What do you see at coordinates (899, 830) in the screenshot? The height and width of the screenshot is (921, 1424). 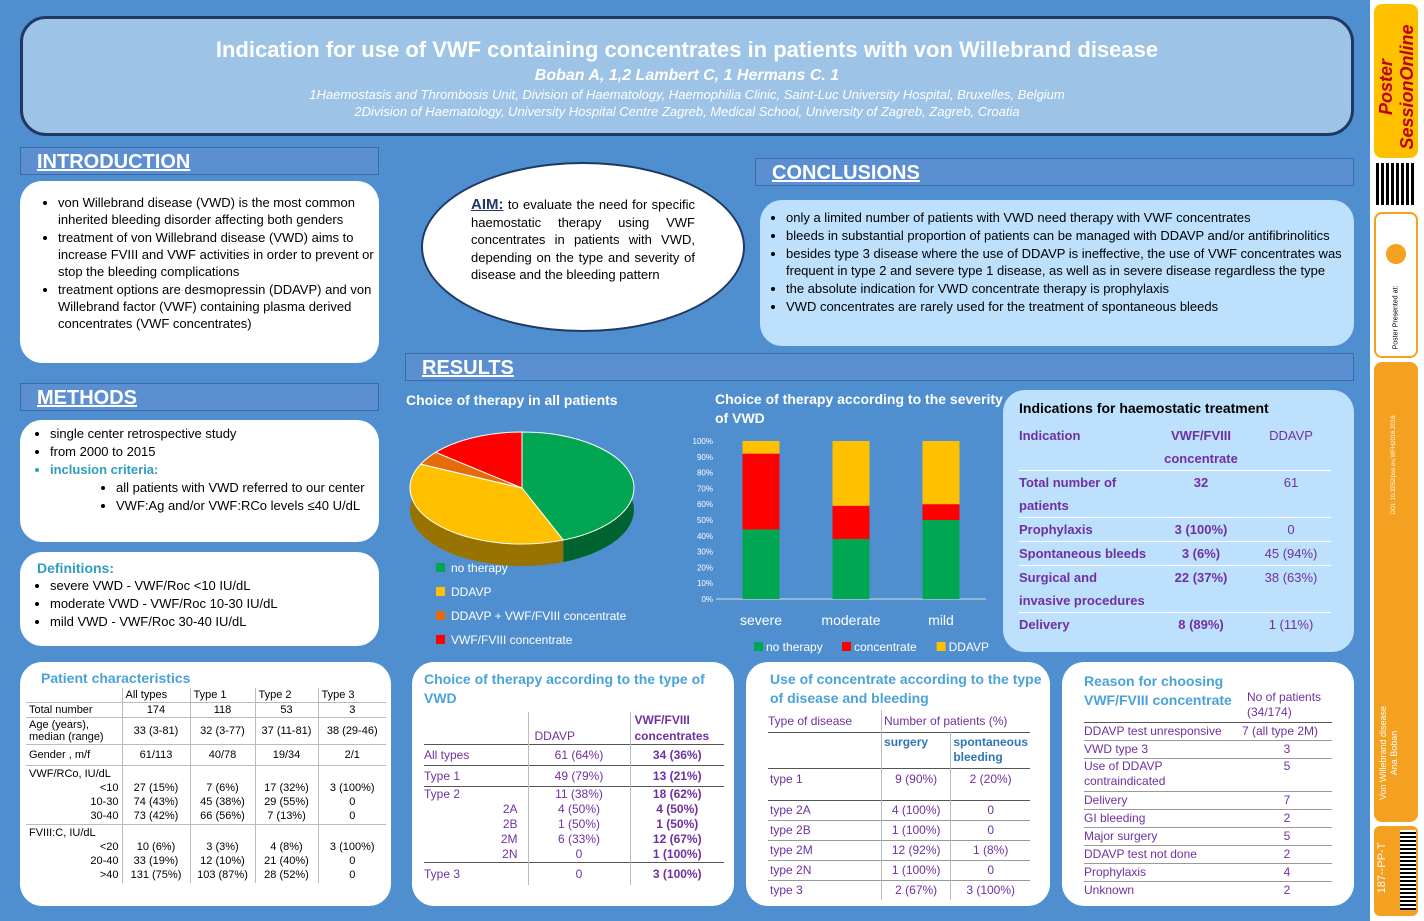 I see `table-row: type 2B 1 (100%) 0` at bounding box center [899, 830].